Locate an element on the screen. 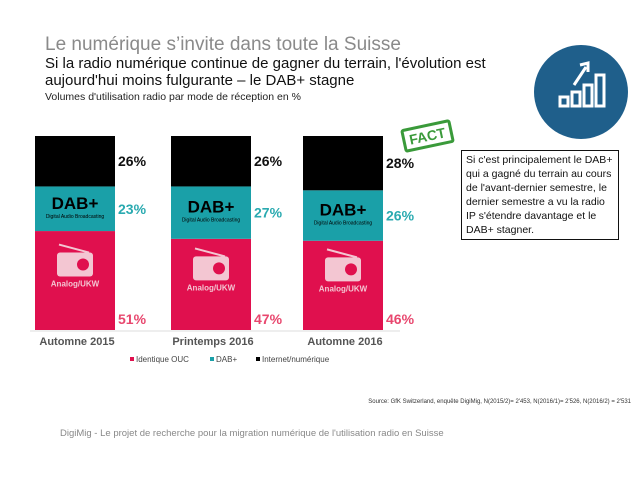 The width and height of the screenshot is (639, 478). data-label: 23% is located at coordinates (132, 209).